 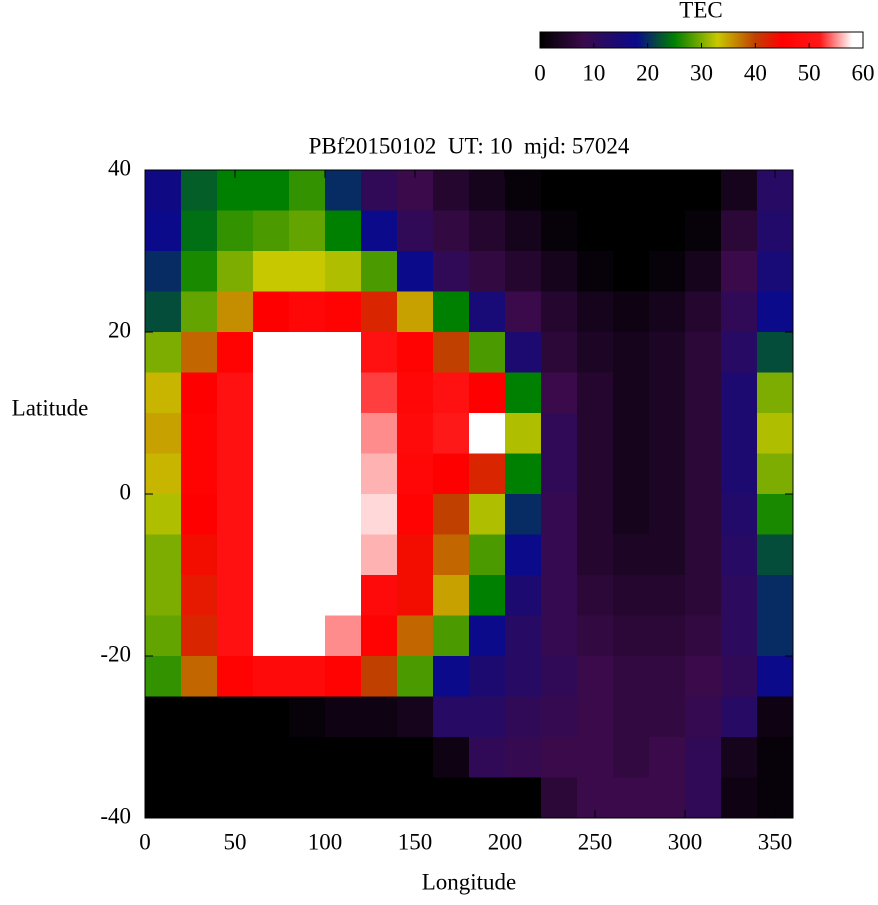 What do you see at coordinates (325, 841) in the screenshot?
I see `x-tick-label: 100` at bounding box center [325, 841].